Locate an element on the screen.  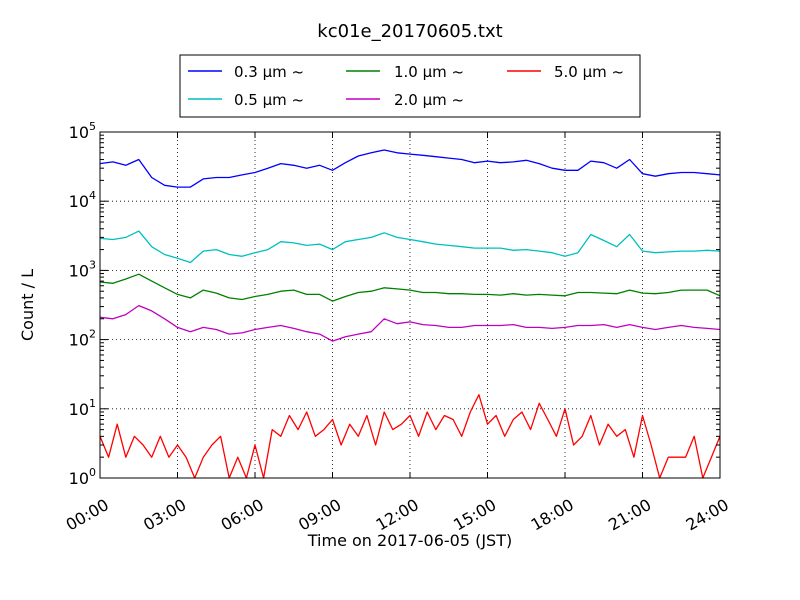
legend-label-2: 1.0 μm ~ is located at coordinates (429, 72).